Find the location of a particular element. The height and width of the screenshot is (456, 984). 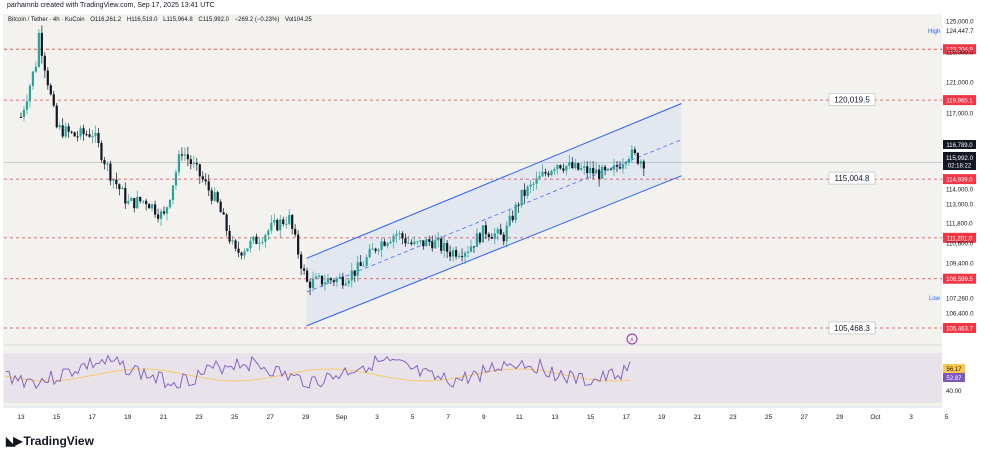

price-tick: 119,000.0 is located at coordinates (960, 53).